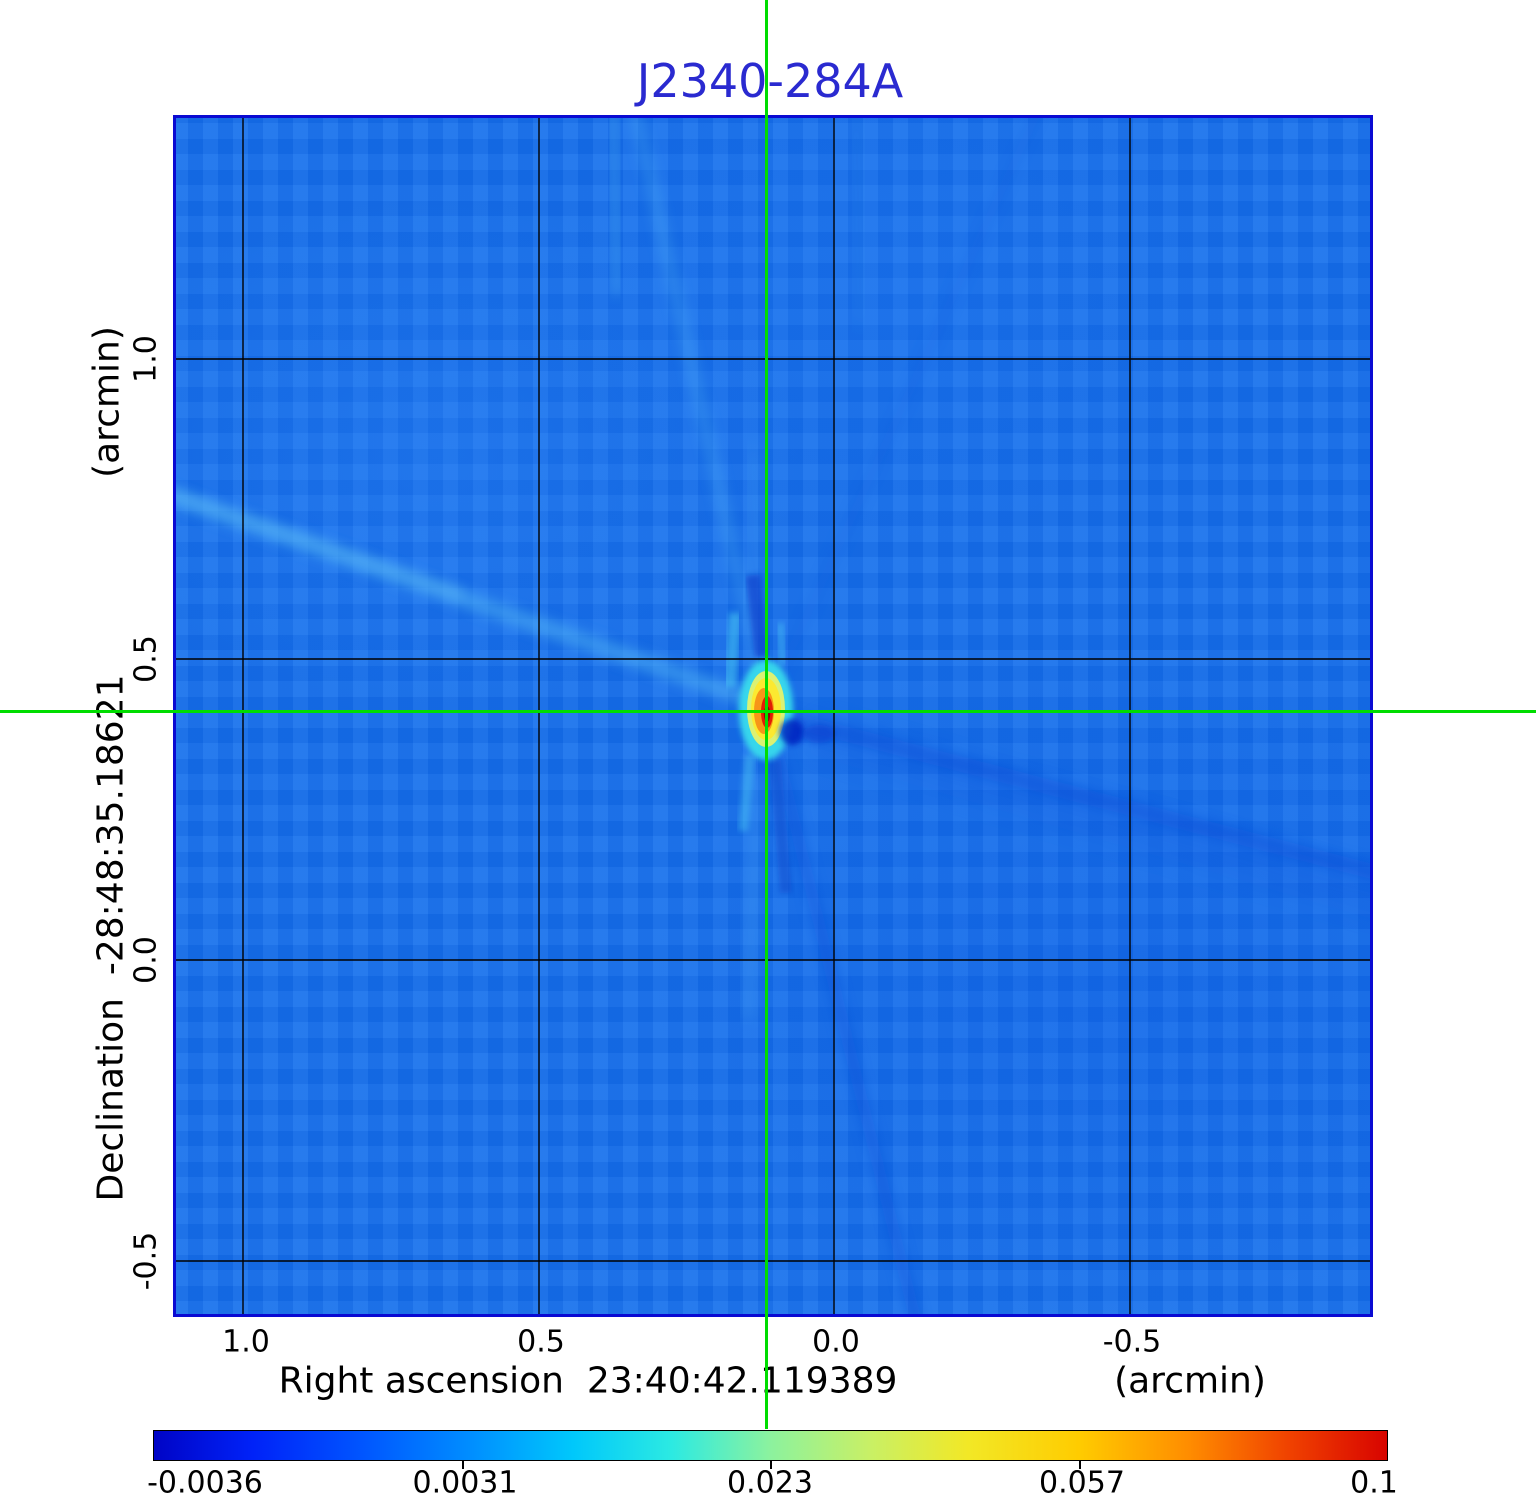  What do you see at coordinates (146, 1261) in the screenshot?
I see `y-tick-label--0.5: -0.5` at bounding box center [146, 1261].